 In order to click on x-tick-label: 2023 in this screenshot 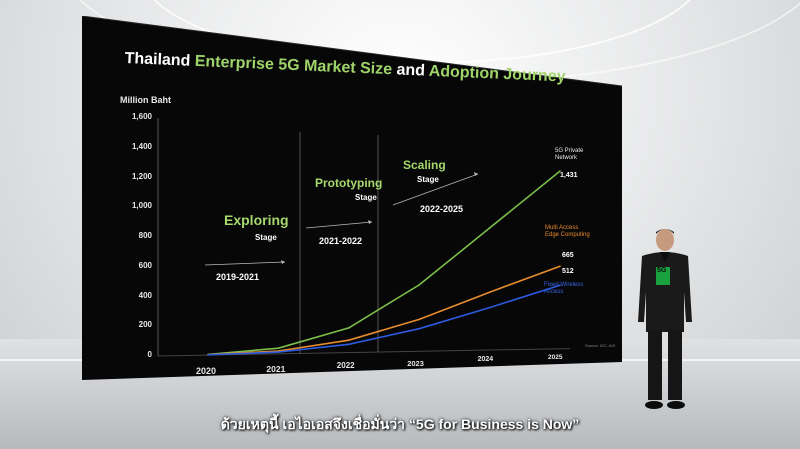, I will do `click(415, 363)`.